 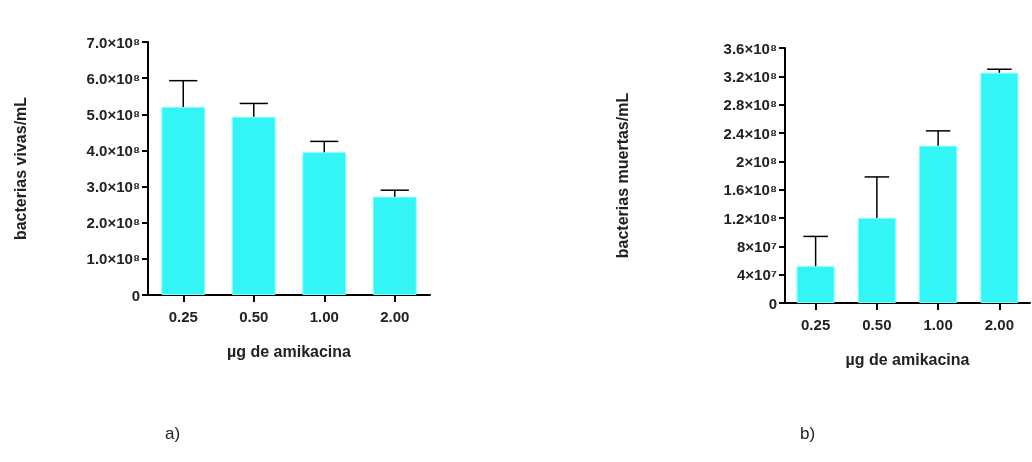 I want to click on text: a), so click(x=173, y=433).